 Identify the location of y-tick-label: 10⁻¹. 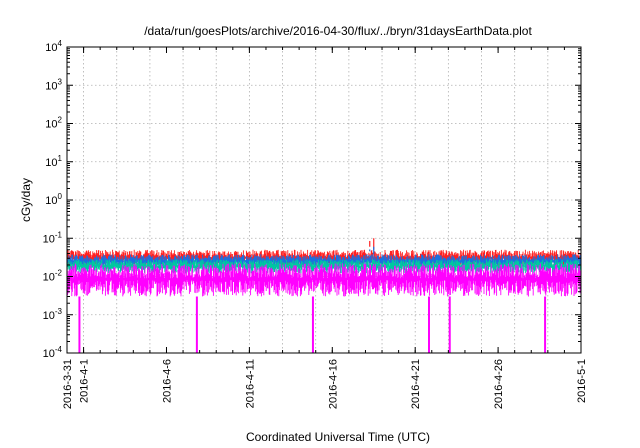
(53, 237).